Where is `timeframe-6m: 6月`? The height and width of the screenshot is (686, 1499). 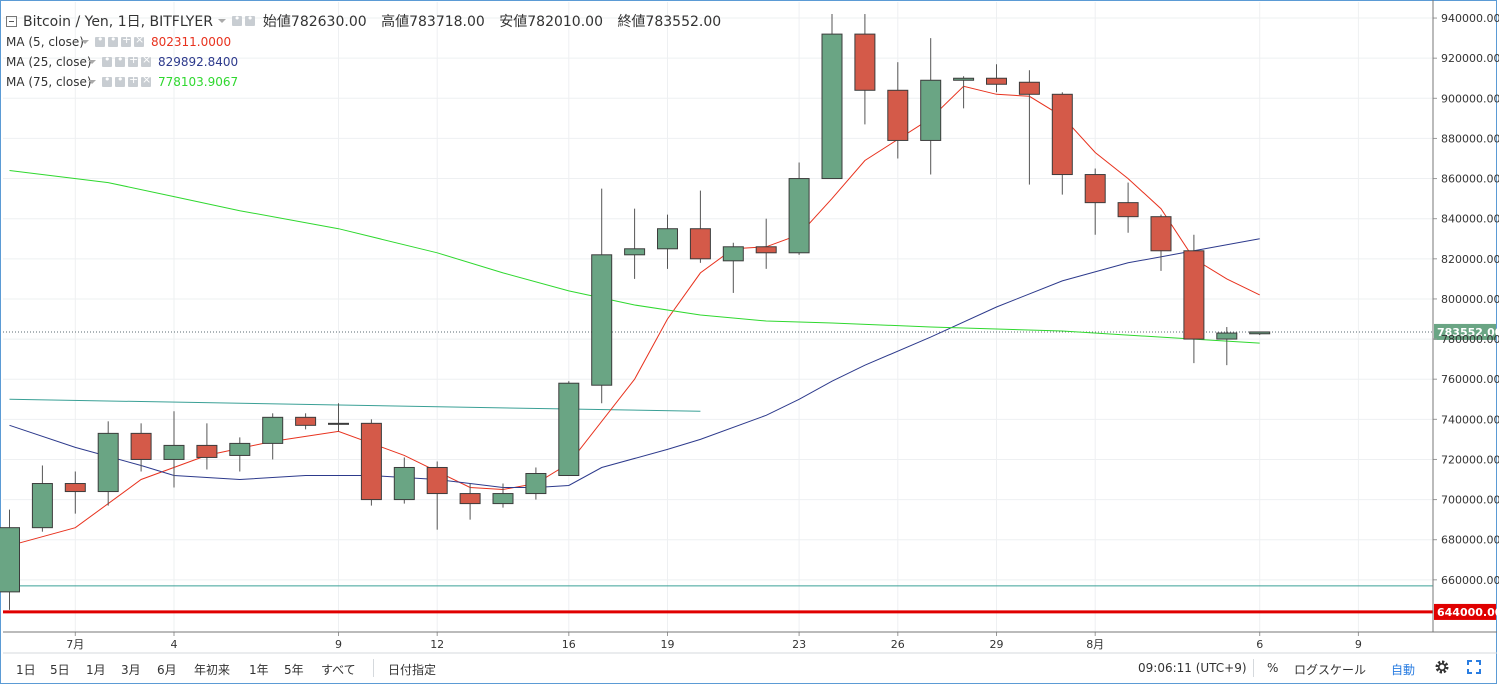 timeframe-6m: 6月 is located at coordinates (167, 670).